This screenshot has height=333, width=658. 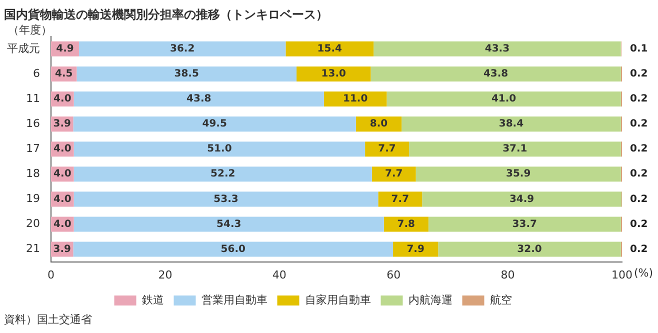 I want to click on data-label: 13.0, so click(x=333, y=74).